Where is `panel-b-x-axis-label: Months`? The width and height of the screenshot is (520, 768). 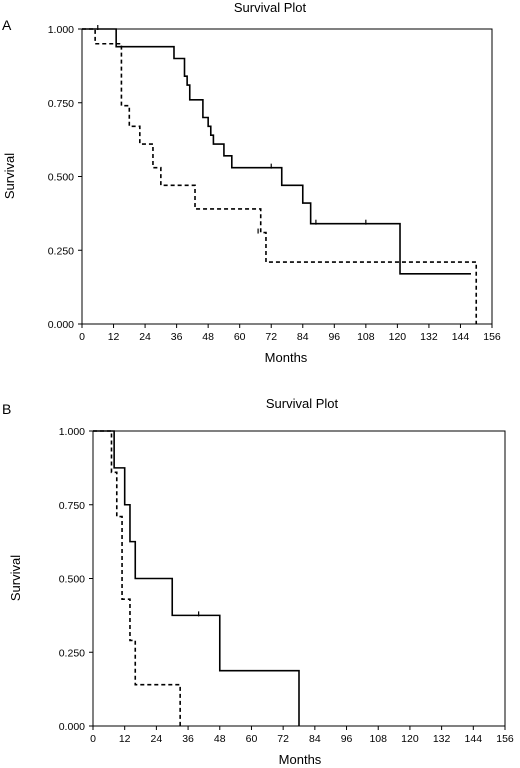 panel-b-x-axis-label: Months is located at coordinates (300, 759).